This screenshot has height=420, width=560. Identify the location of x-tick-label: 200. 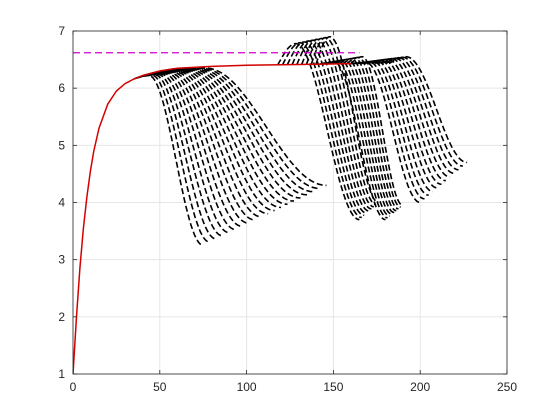
(420, 387).